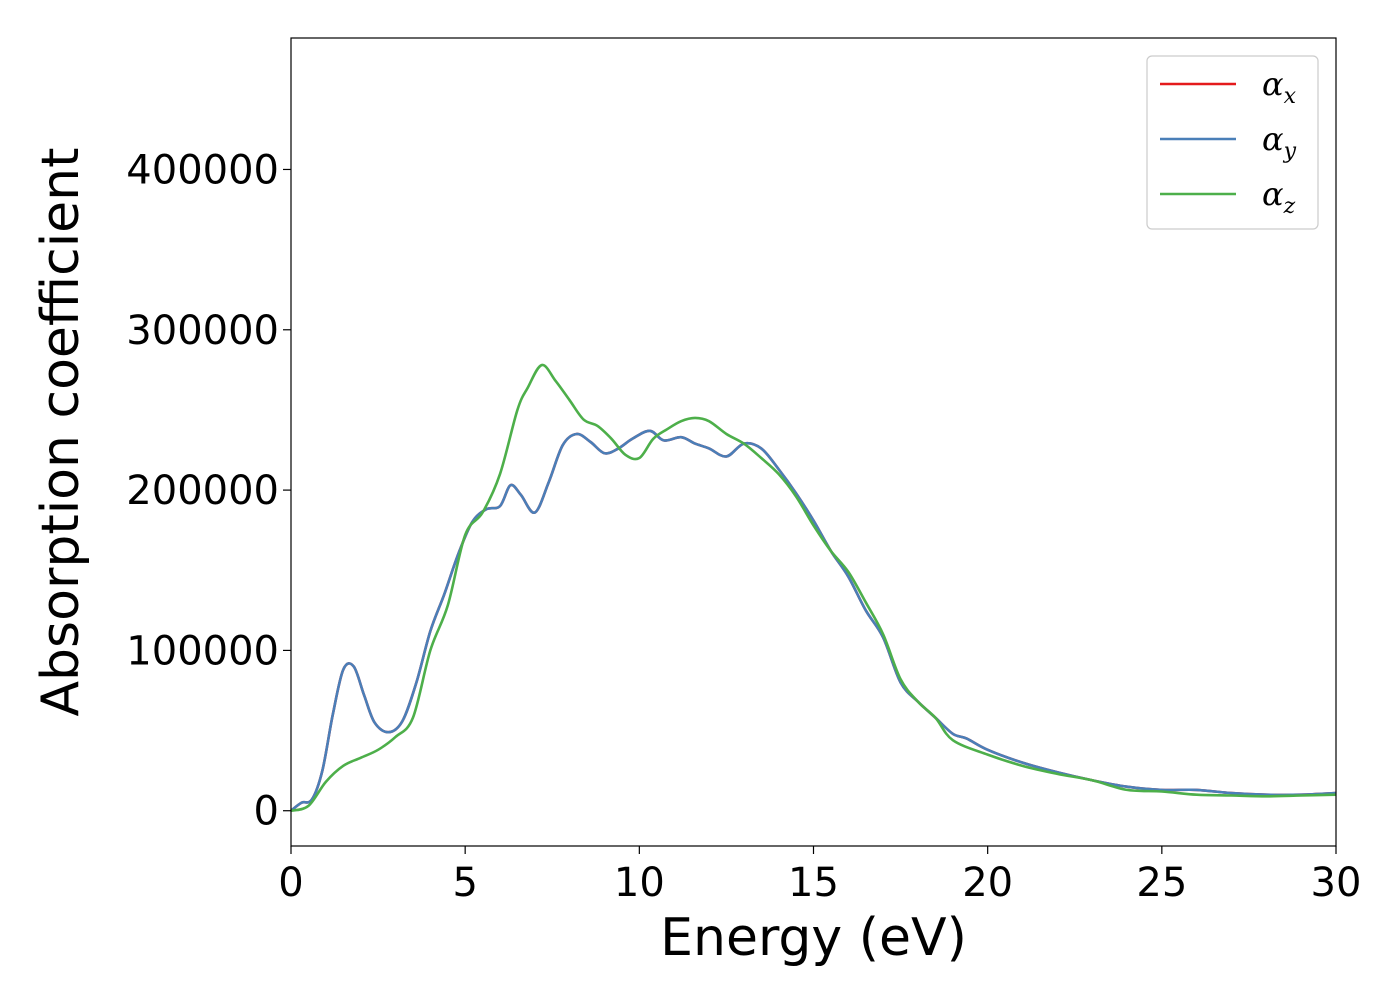 The width and height of the screenshot is (1400, 1000). Describe the element at coordinates (813, 938) in the screenshot. I see `x-axis-label: Energy (eV)` at that location.